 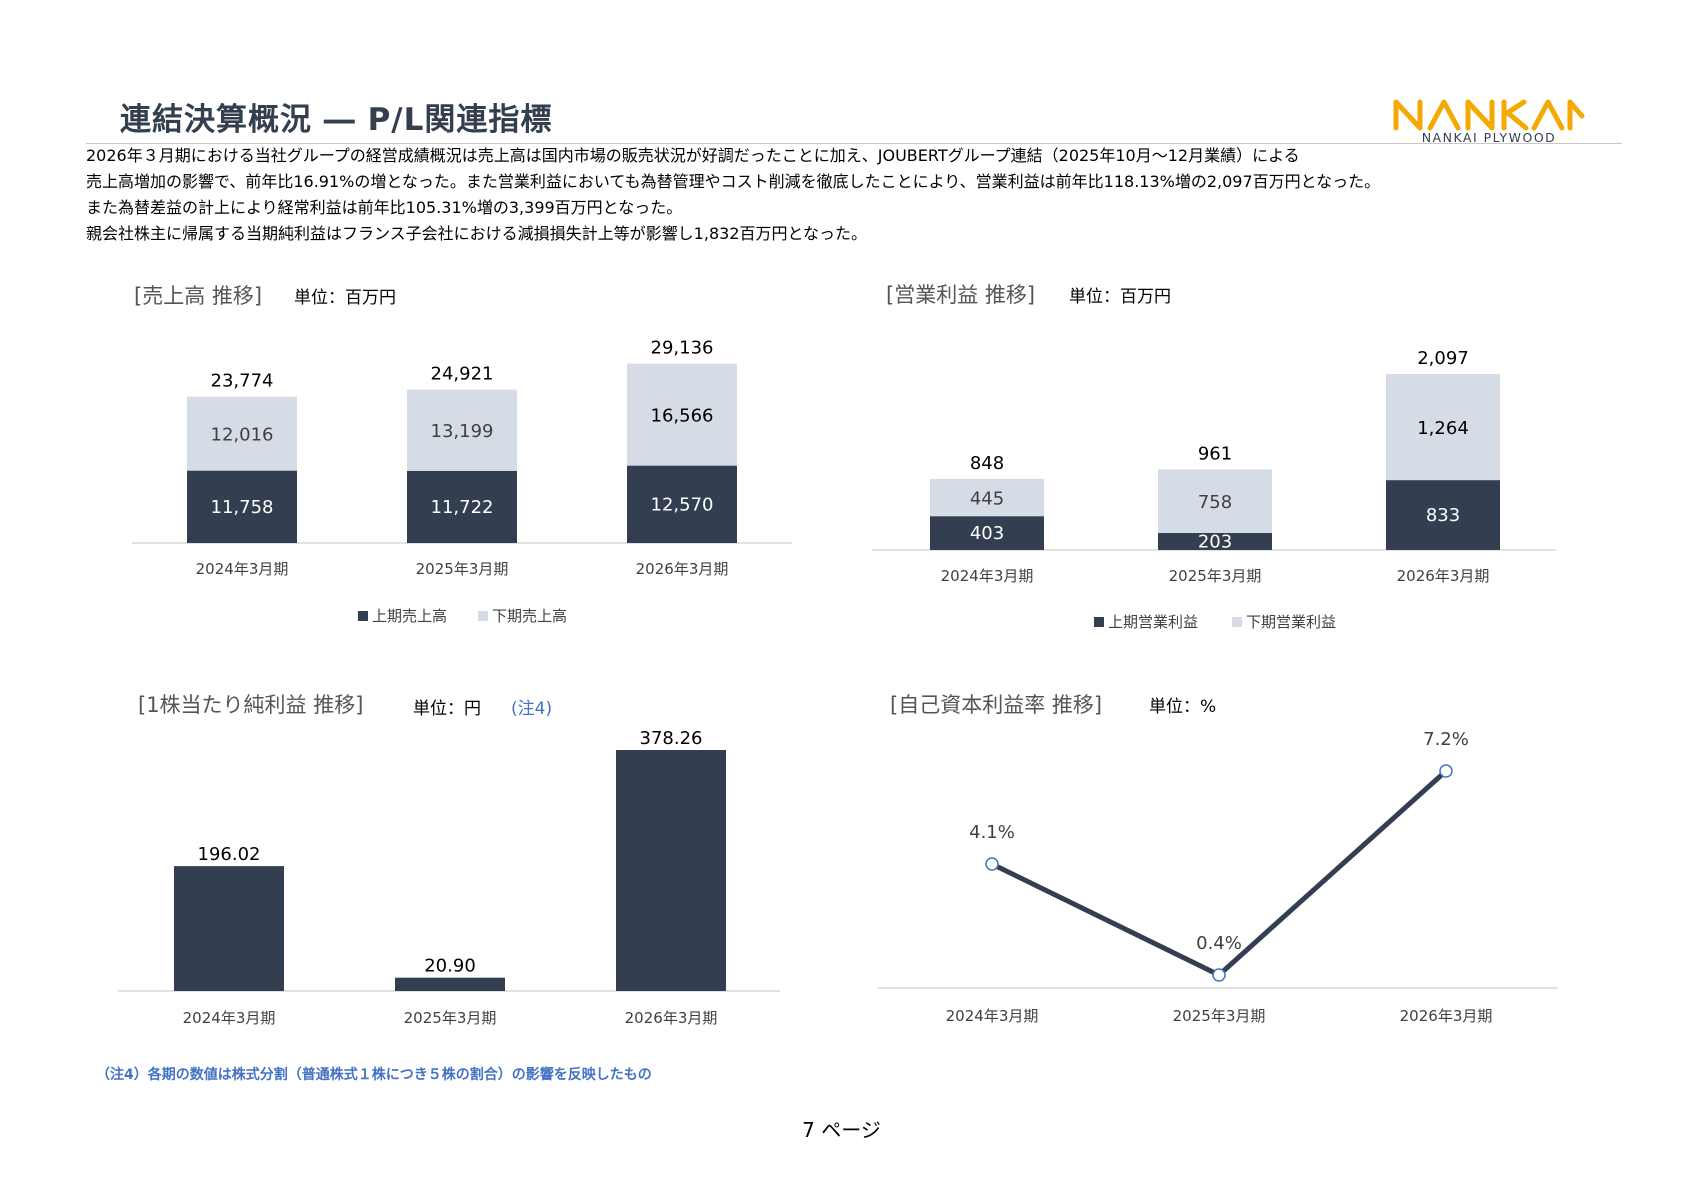 What do you see at coordinates (345, 298) in the screenshot?
I see `sales-unit-label: 単位：百万円` at bounding box center [345, 298].